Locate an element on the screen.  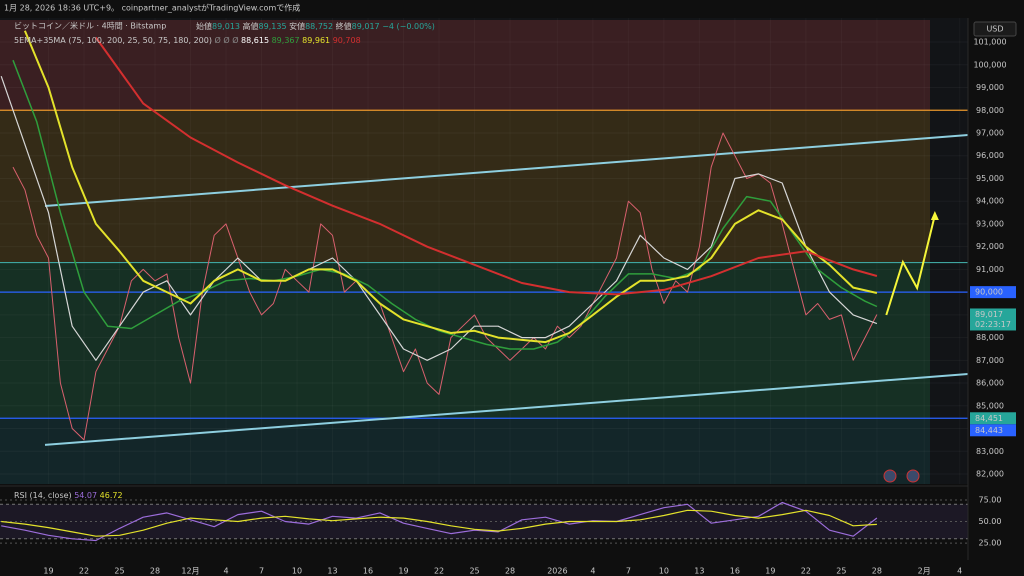
rsi-legend: RSI (14, close) 54.07 46.72 is located at coordinates (68, 495).